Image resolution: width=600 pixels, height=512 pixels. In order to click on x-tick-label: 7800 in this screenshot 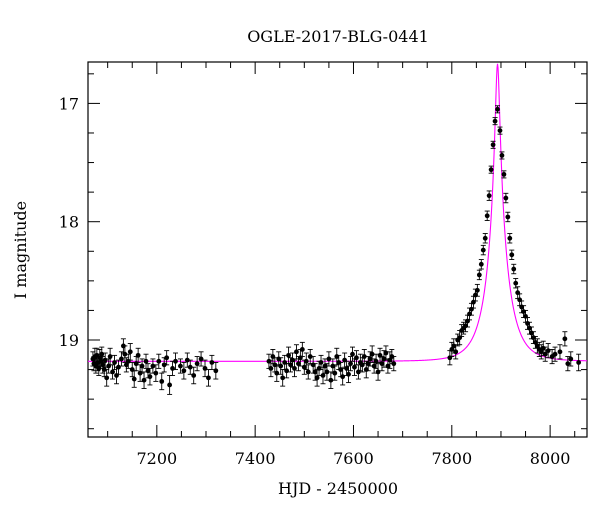, I will do `click(451, 458)`.